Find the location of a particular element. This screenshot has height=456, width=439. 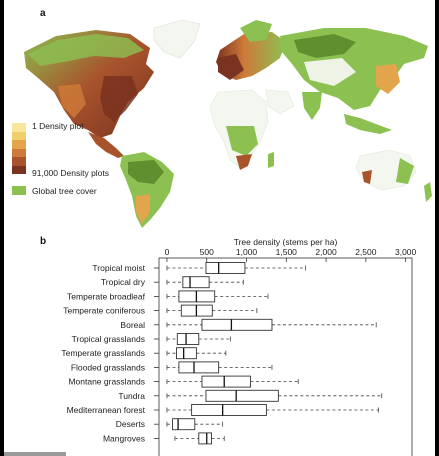

africa-south is located at coordinates (244, 162).